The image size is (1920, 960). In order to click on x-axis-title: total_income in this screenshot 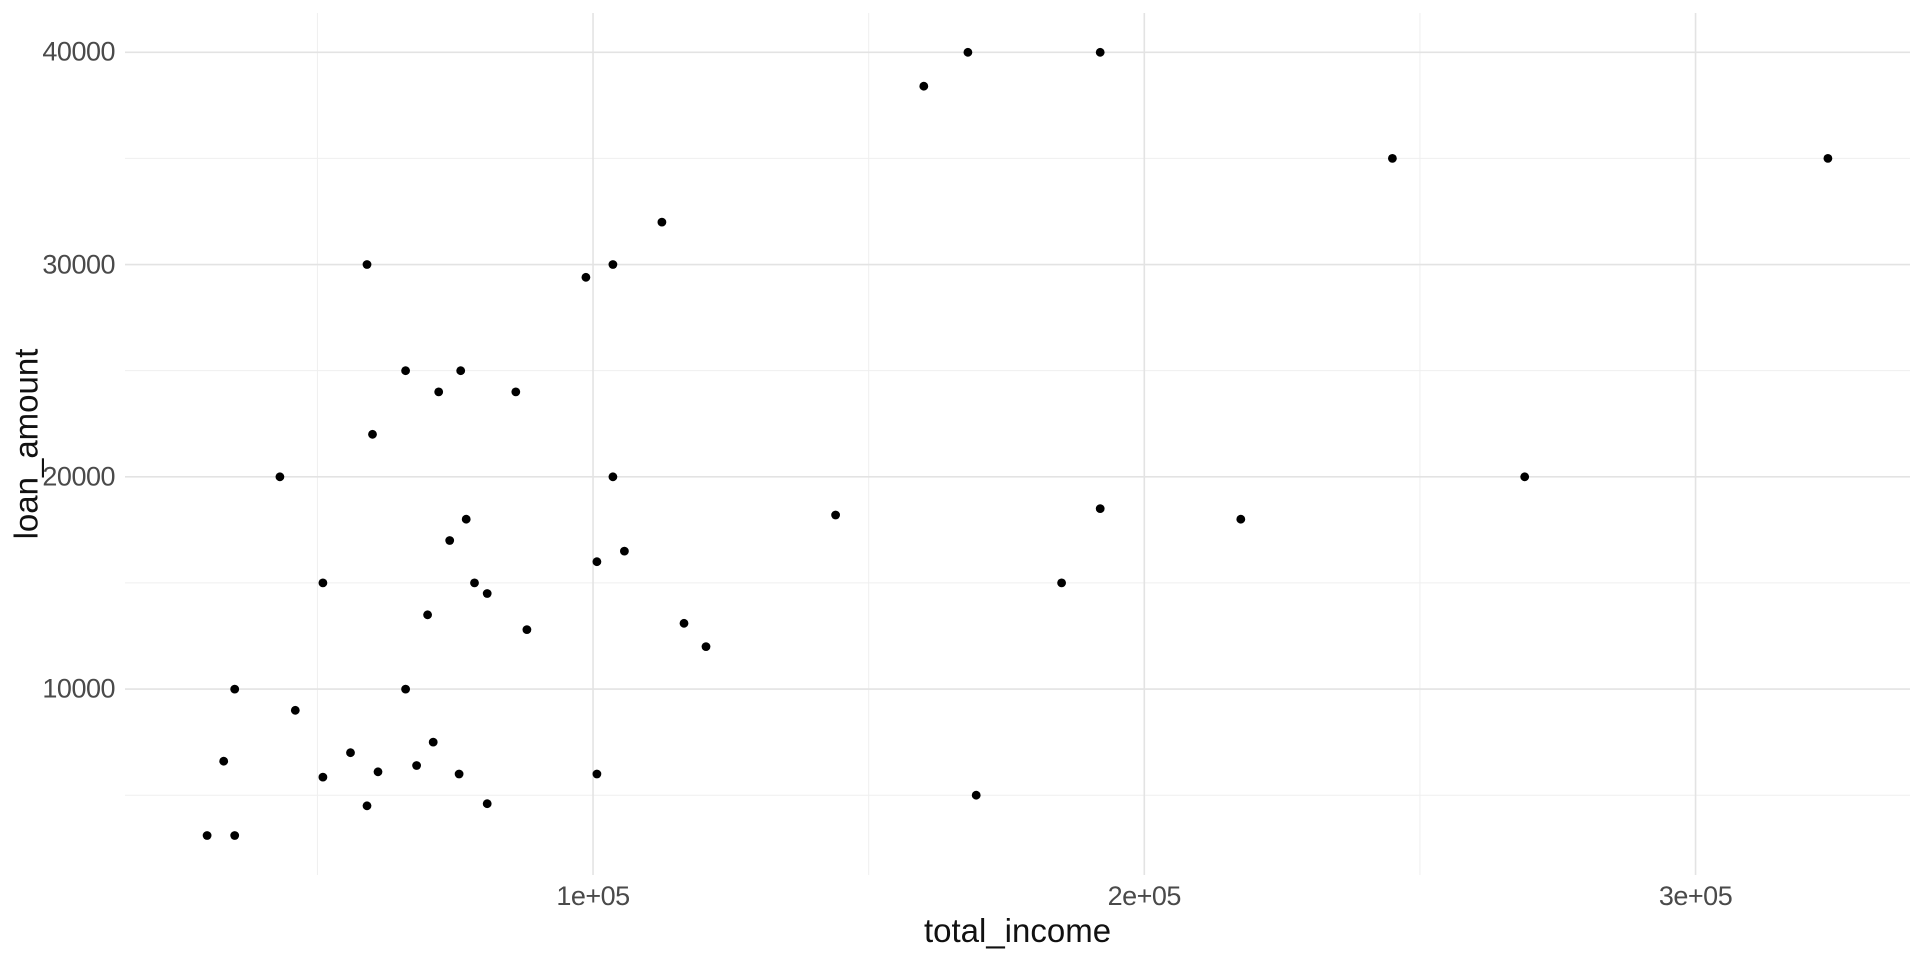, I will do `click(1017, 930)`.